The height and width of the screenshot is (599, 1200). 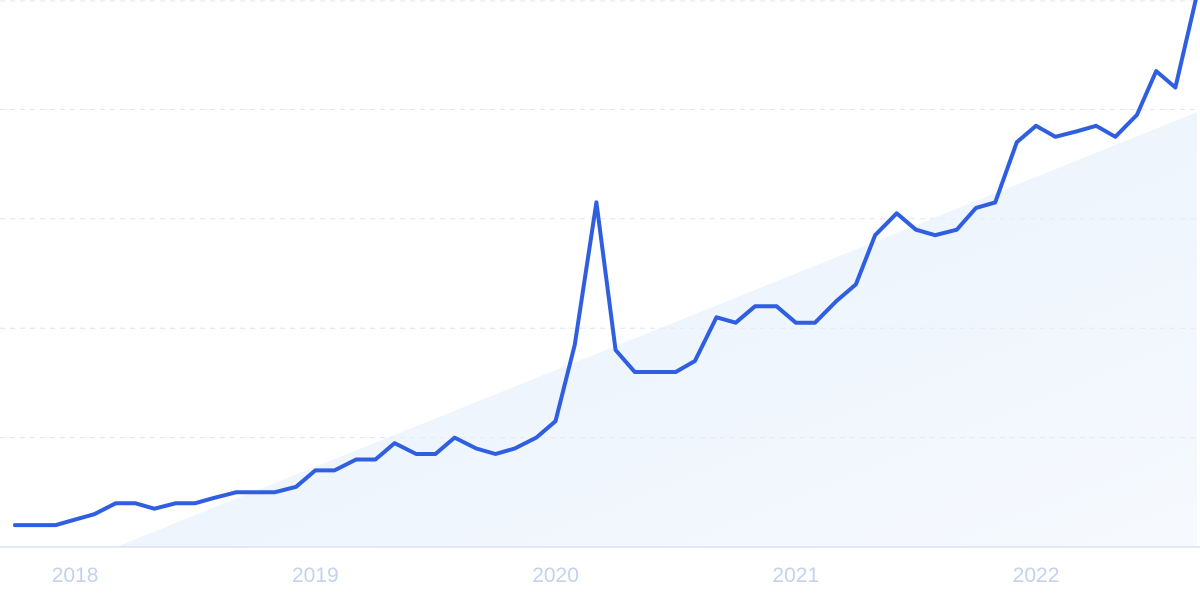 What do you see at coordinates (315, 575) in the screenshot?
I see `x-tick-label: 2019` at bounding box center [315, 575].